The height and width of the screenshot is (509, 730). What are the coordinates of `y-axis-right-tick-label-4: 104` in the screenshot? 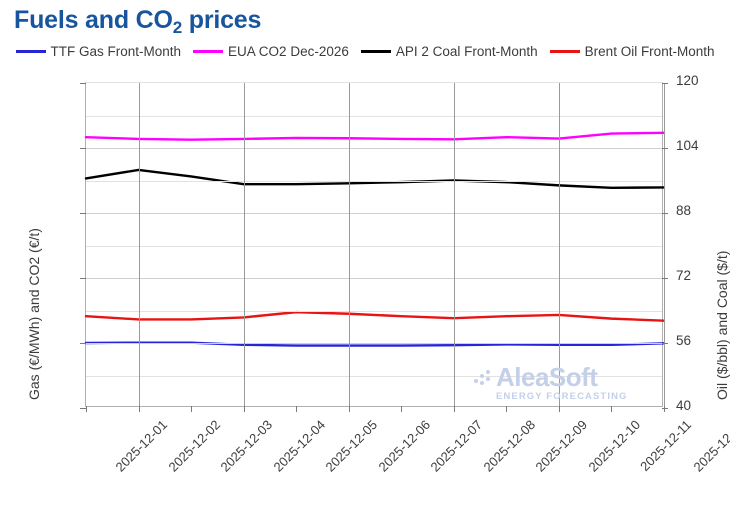 It's located at (687, 145).